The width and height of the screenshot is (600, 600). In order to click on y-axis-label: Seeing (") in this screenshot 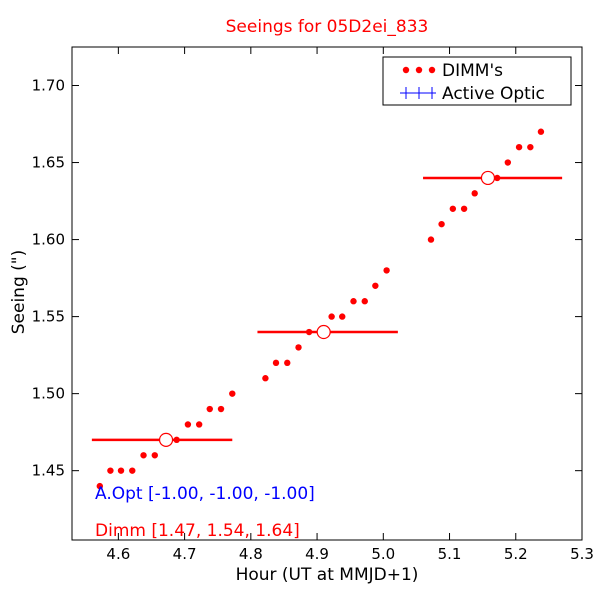, I will do `click(19, 292)`.